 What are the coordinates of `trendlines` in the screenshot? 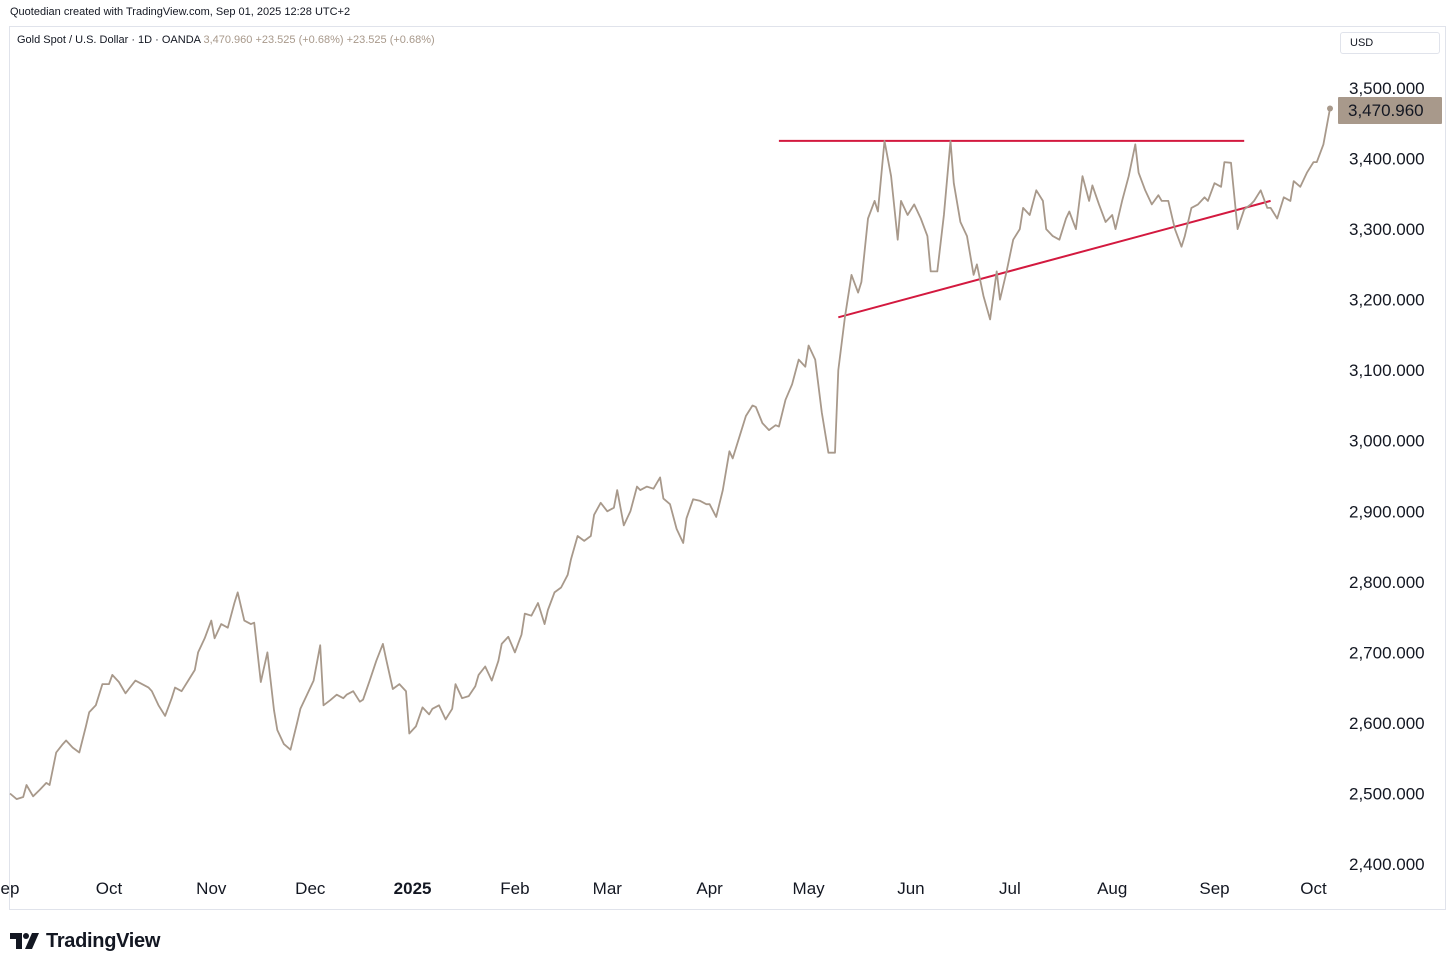 It's located at (1024, 229).